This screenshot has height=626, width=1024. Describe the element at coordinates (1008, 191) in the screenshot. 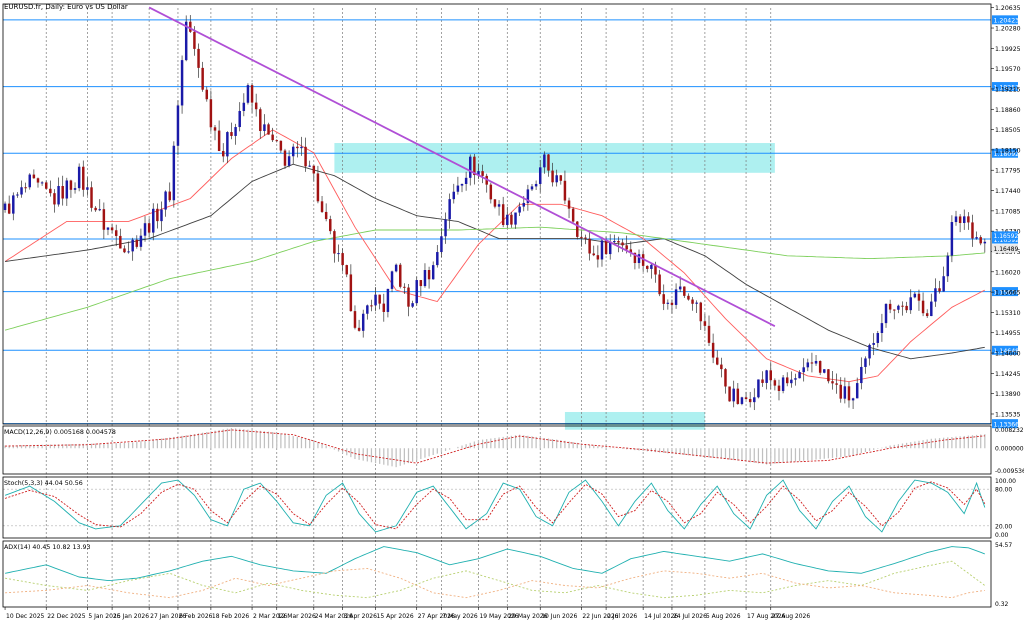

I see `price-tick-label: 1.17440` at that location.